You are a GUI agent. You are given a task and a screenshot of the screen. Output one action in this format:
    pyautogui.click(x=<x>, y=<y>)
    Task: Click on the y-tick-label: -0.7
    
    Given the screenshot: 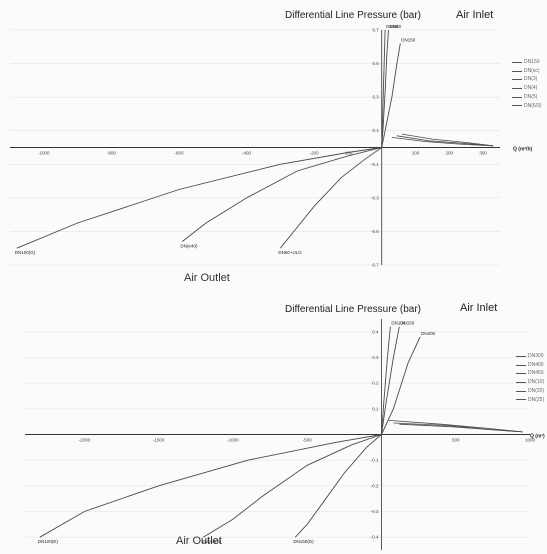 What is the action you would take?
    pyautogui.click(x=375, y=265)
    